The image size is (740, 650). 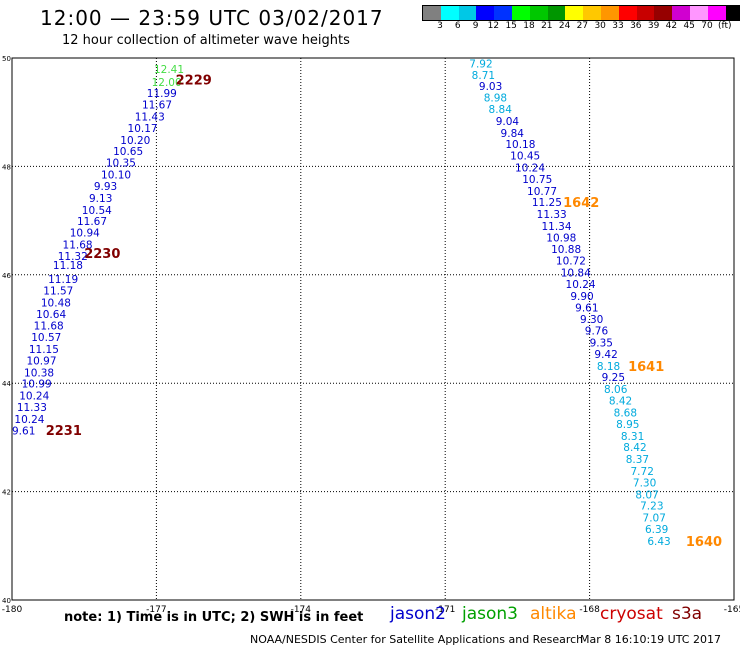 I want to click on wave-height-value: 10.98, so click(x=561, y=238).